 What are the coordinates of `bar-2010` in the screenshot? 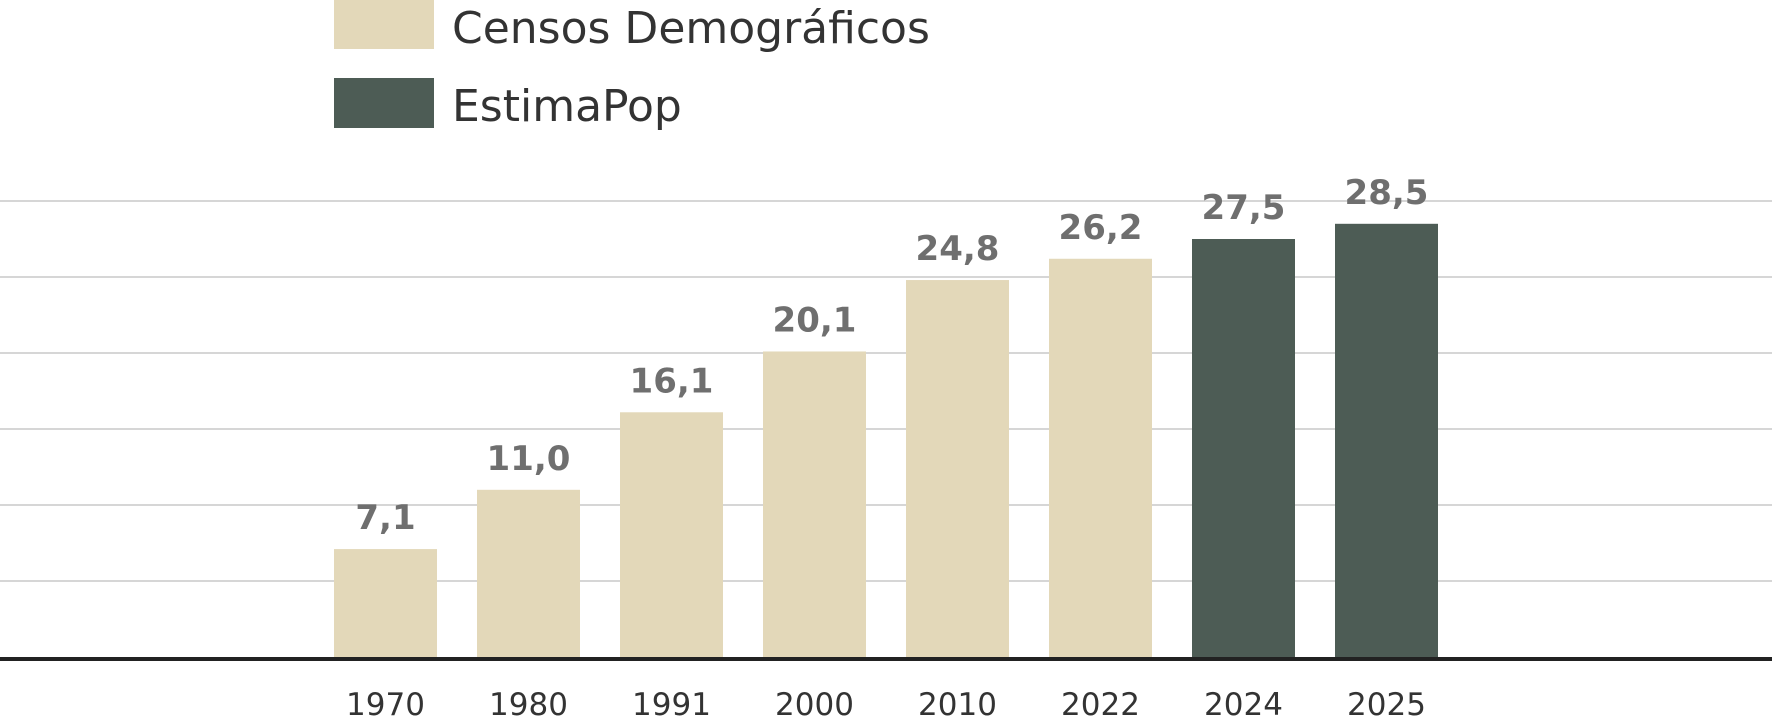 It's located at (957, 468).